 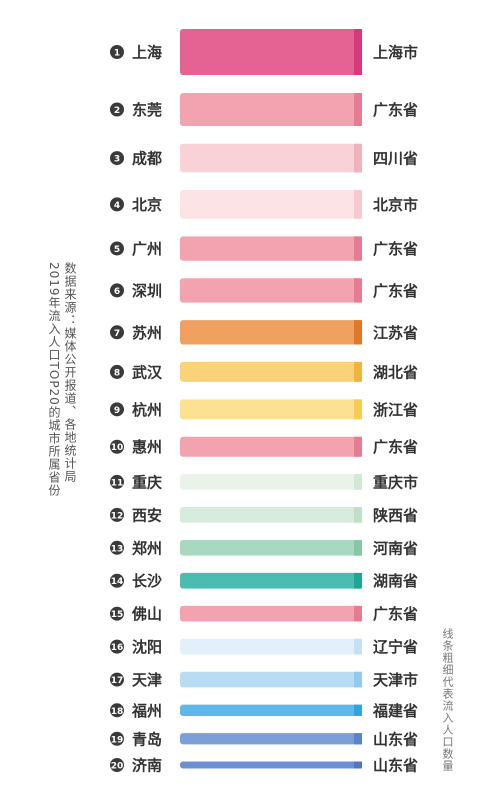 I want to click on city-label: 青岛, so click(x=147, y=739).